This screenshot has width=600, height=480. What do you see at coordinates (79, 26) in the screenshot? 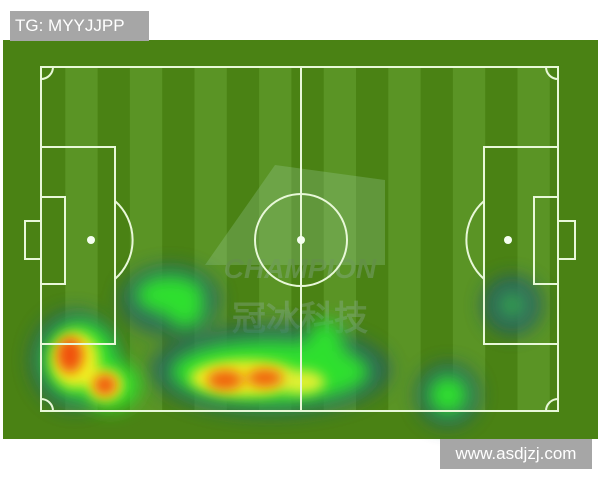
I see `tag-label: TG: MYYJJPP` at bounding box center [79, 26].